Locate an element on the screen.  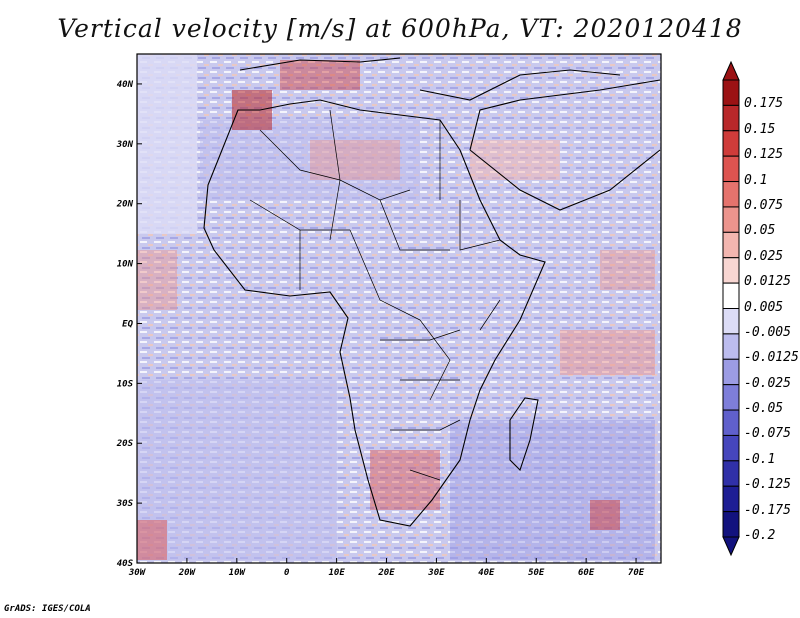
colorbar-label: 0.005 is located at coordinates (764, 307).